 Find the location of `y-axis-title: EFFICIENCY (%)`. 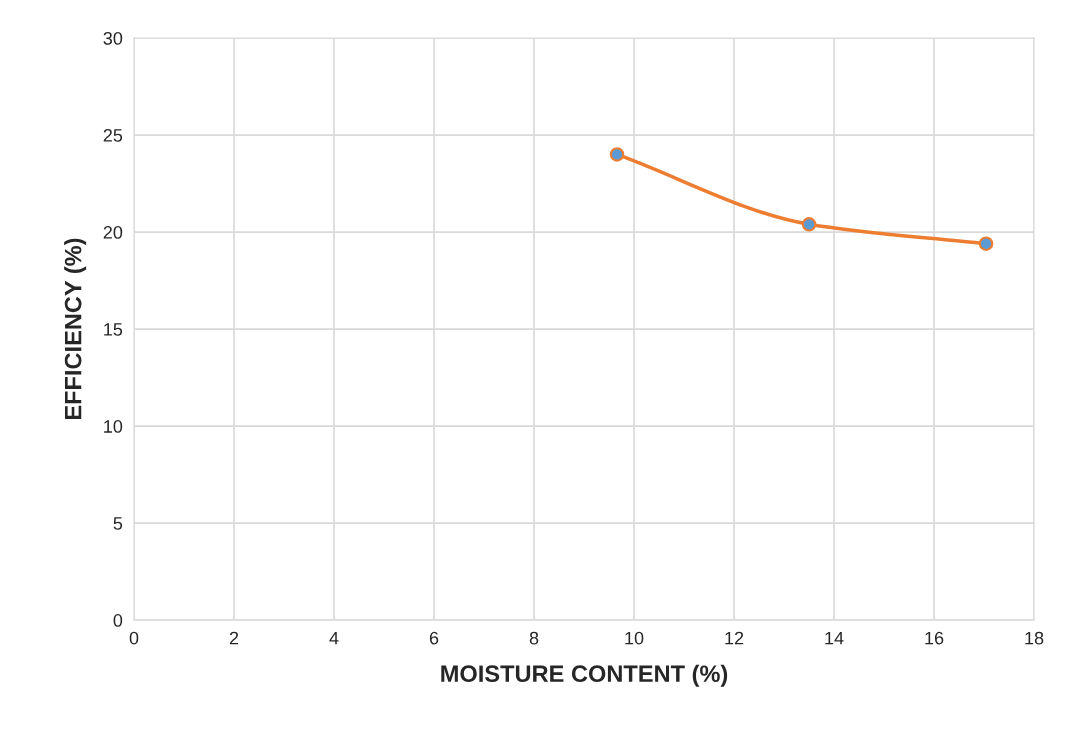

y-axis-title: EFFICIENCY (%) is located at coordinates (75, 329).